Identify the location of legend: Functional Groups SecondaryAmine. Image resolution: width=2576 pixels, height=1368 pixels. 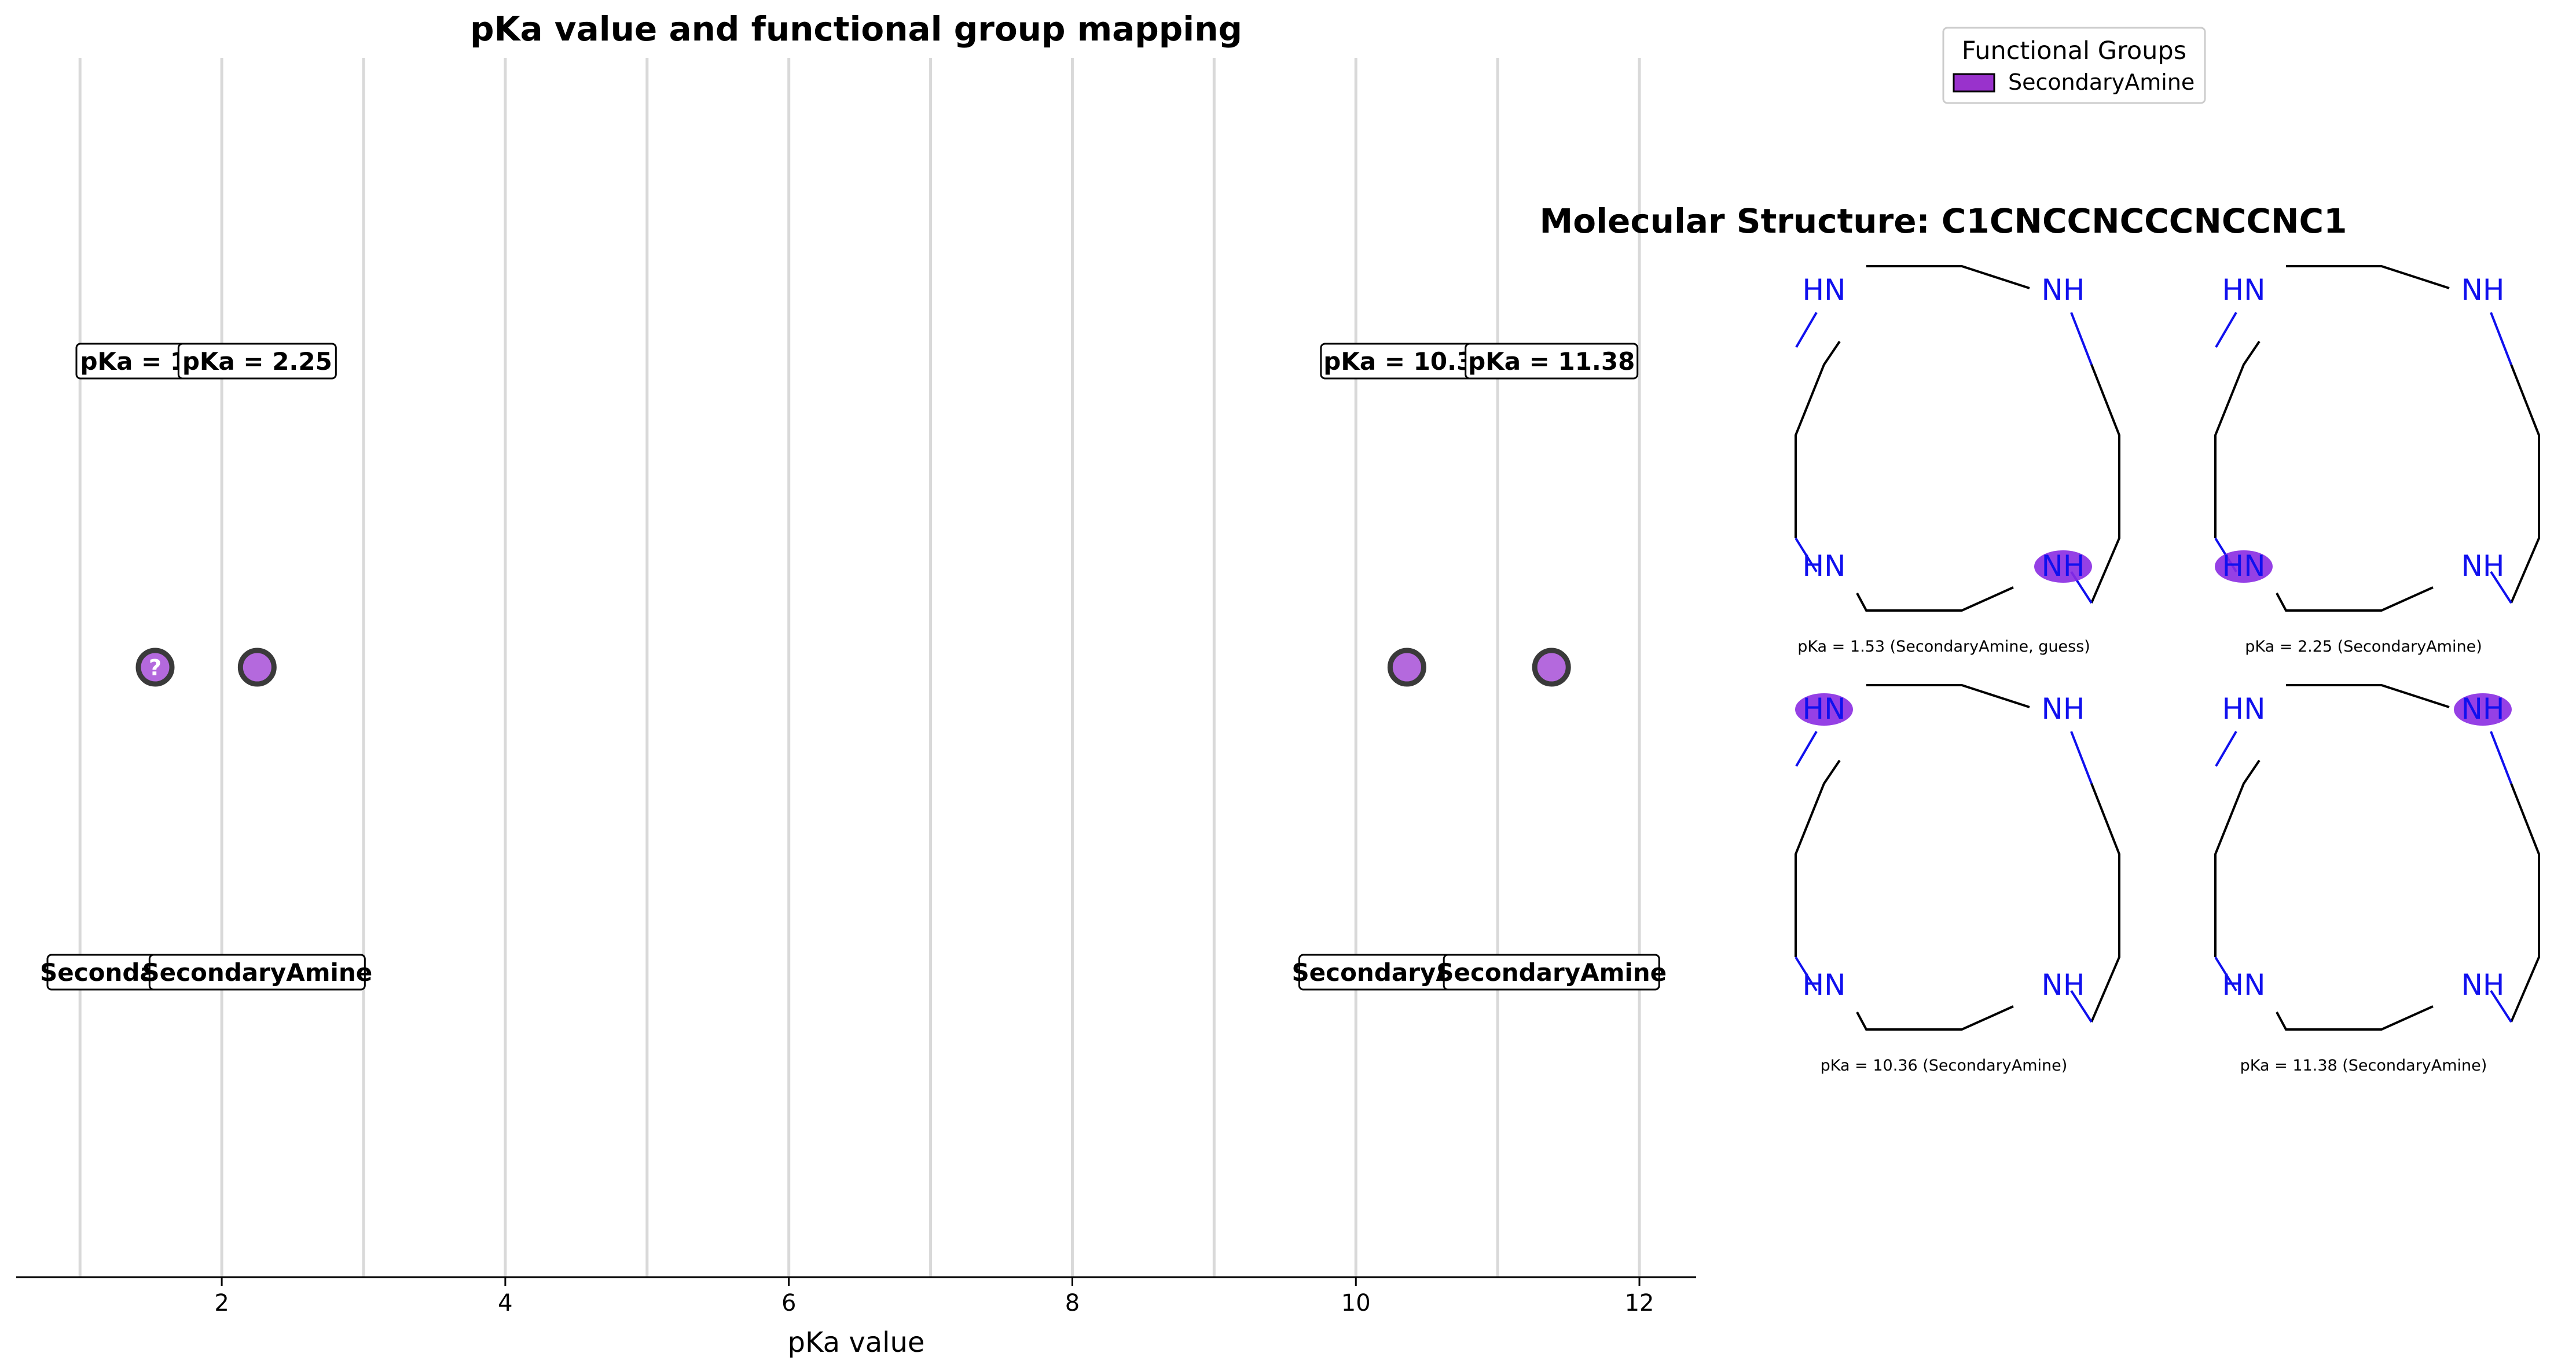
(2074, 65).